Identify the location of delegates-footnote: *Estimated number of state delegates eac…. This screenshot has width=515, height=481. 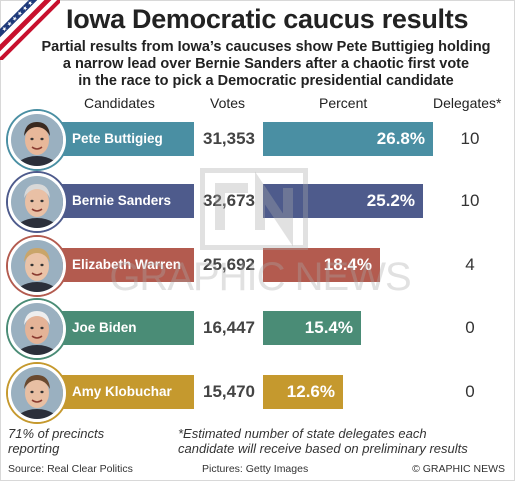
(343, 441).